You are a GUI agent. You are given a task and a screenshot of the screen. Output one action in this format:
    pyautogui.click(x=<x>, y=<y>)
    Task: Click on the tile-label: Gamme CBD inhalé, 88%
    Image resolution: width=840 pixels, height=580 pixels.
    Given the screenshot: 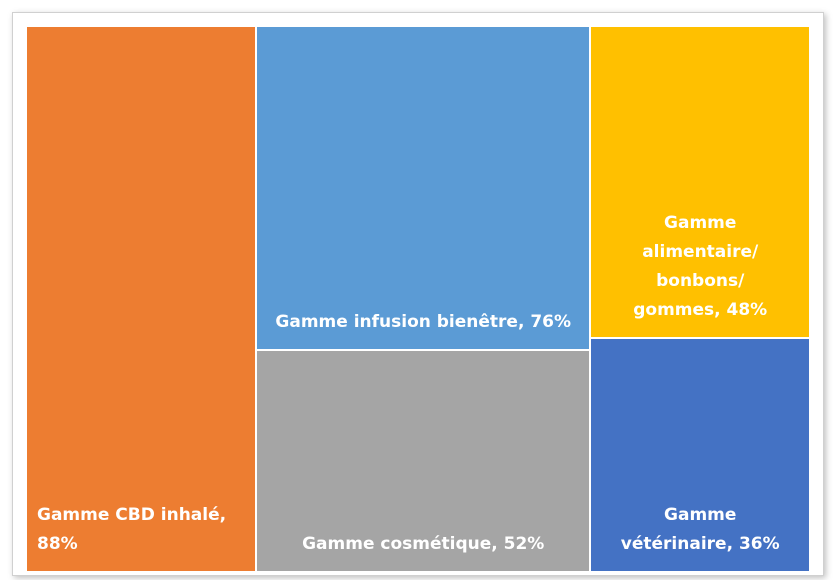 What is the action you would take?
    pyautogui.click(x=132, y=529)
    